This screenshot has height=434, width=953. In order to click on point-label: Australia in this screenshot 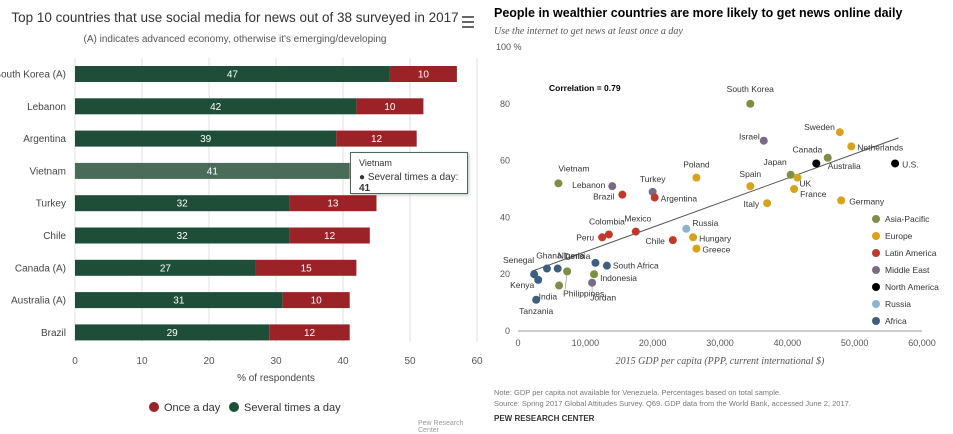, I will do `click(844, 166)`.